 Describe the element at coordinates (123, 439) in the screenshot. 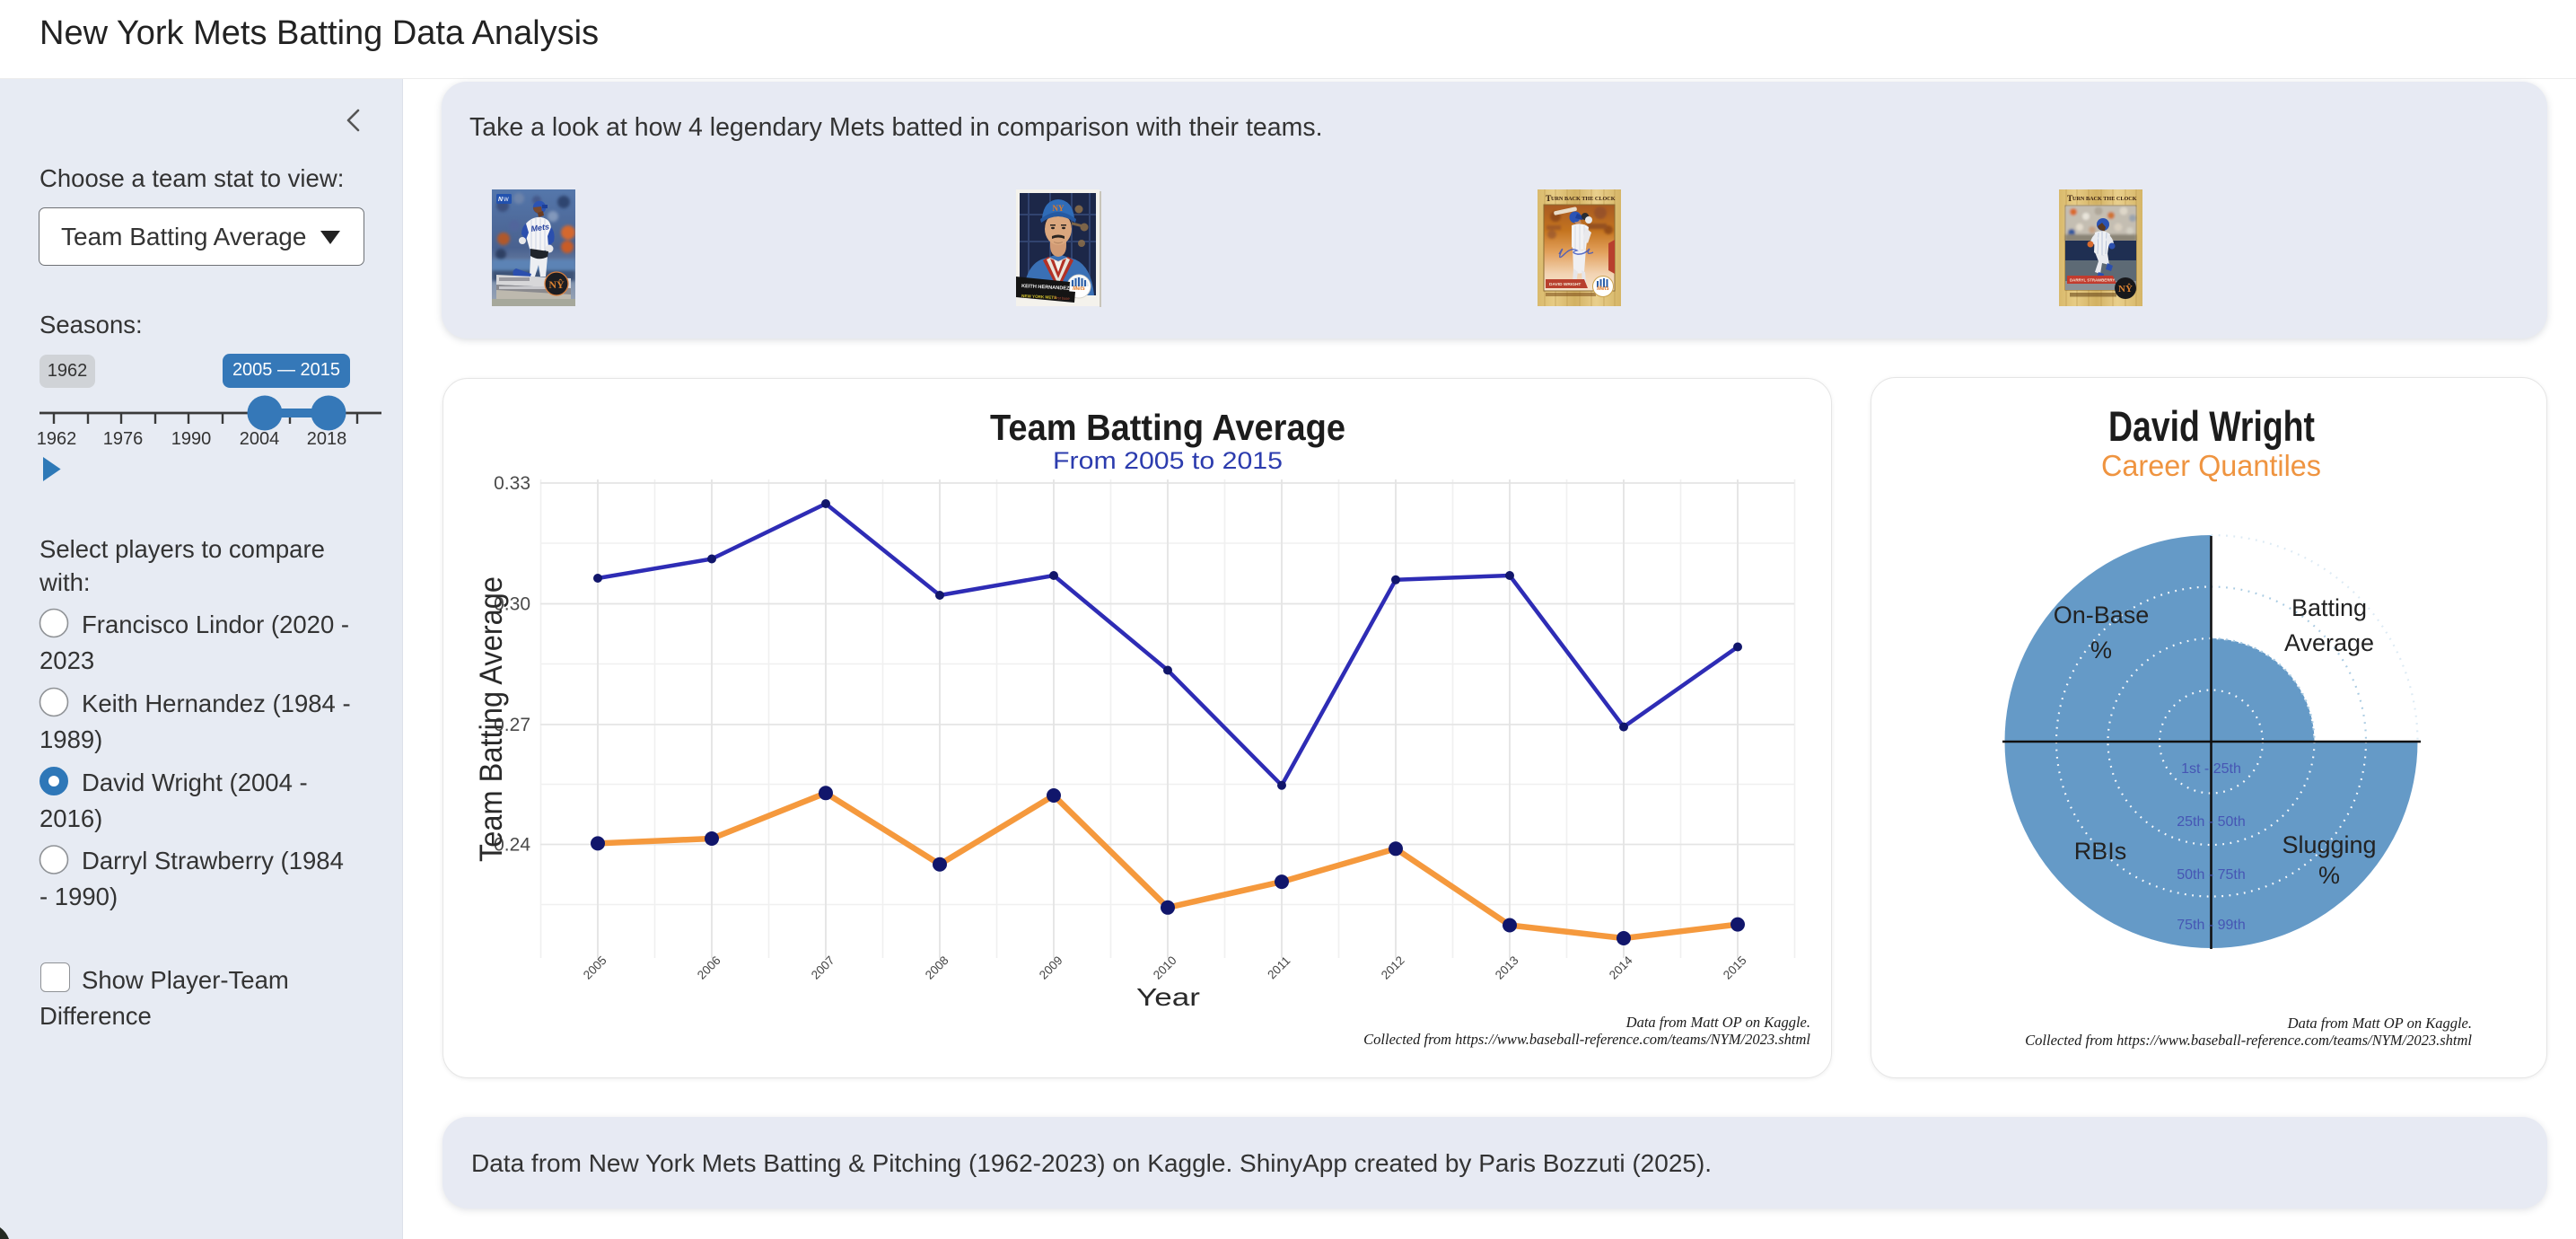

I see `svg-text: 1976` at that location.